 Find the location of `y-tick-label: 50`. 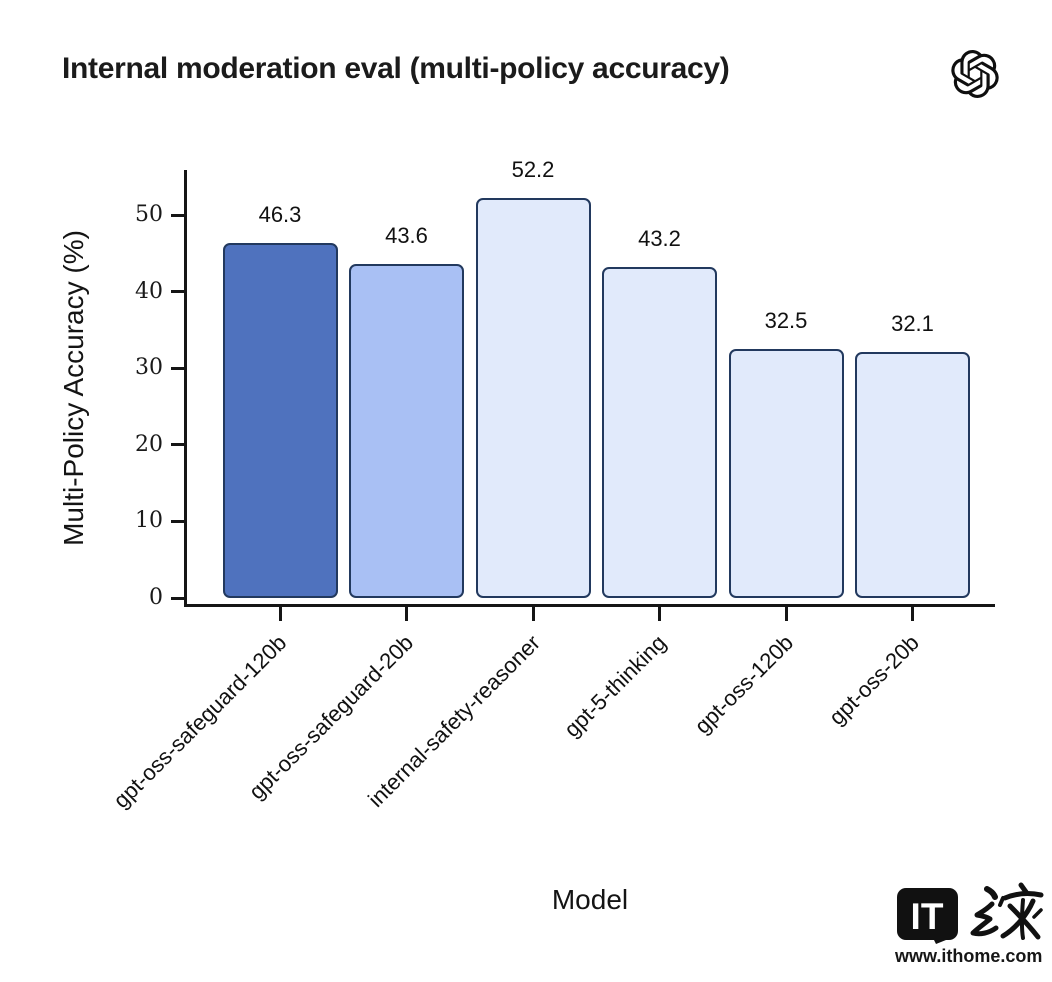

y-tick-label: 50 is located at coordinates (149, 214).